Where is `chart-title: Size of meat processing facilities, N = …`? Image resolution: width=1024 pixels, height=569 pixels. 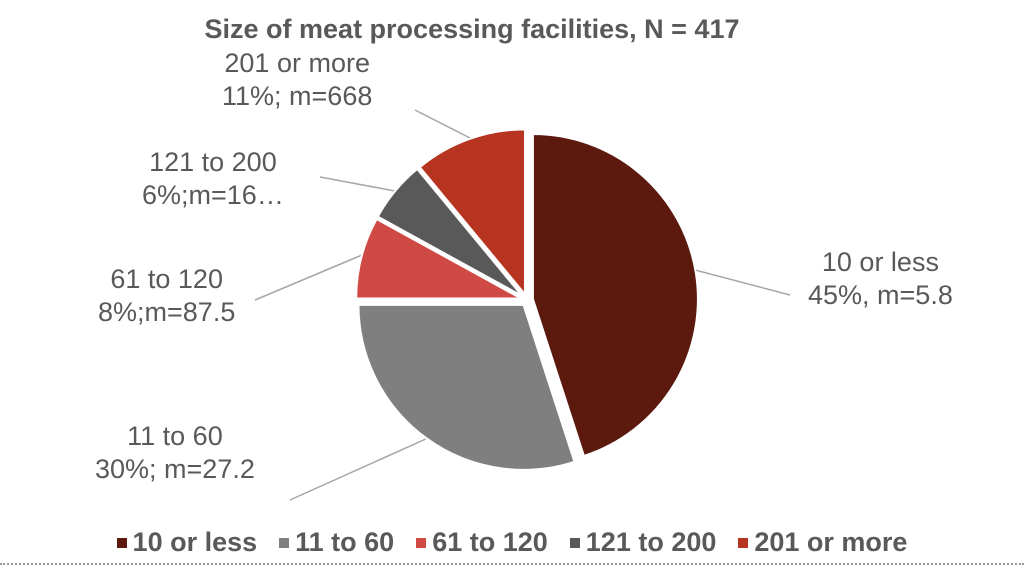
chart-title: Size of meat processing facilities, N = … is located at coordinates (472, 29).